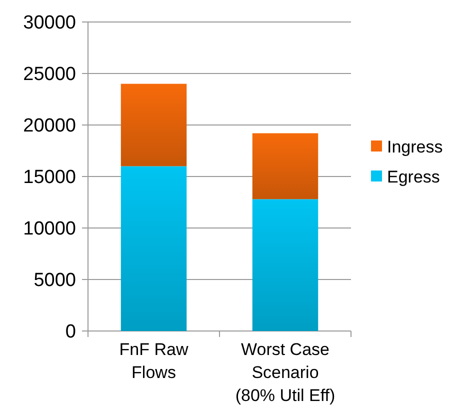  Describe the element at coordinates (55, 281) in the screenshot. I see `y-tick-label: 5000` at that location.